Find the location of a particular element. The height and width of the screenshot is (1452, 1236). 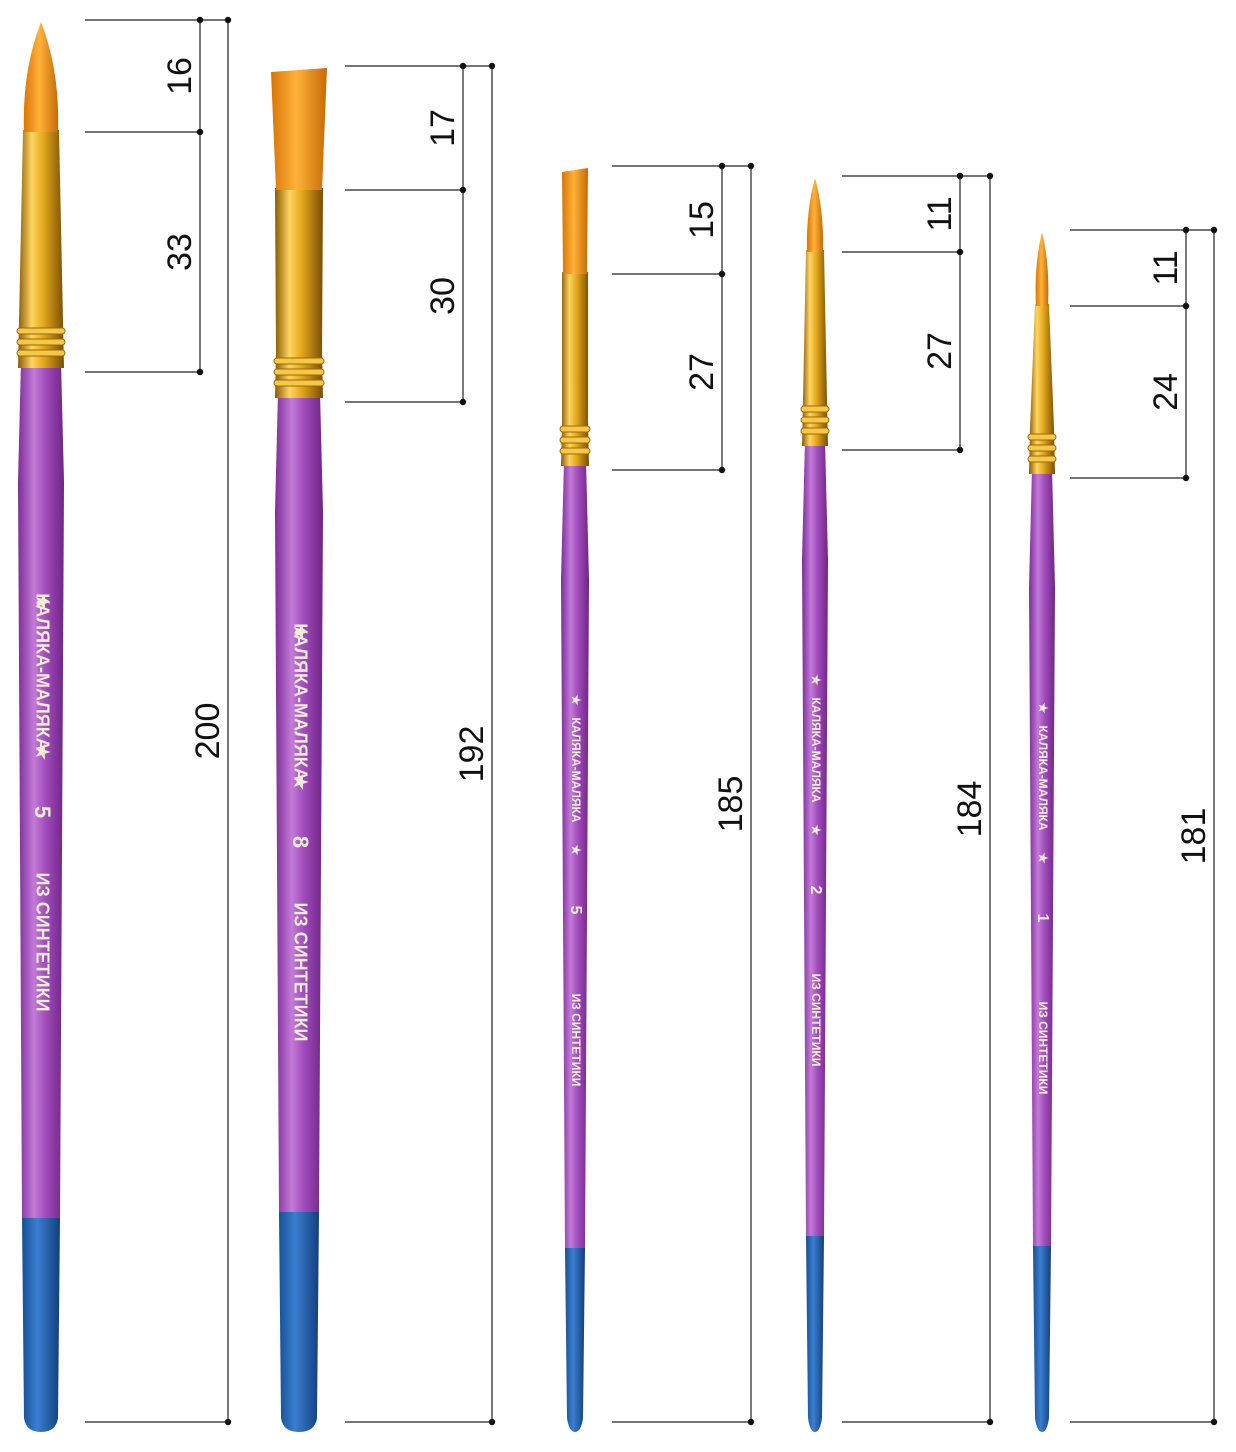

brush-2: ★КАЛЯКА-МАЛЯКА★ 8 ИЗ СИНТЕТИКИ is located at coordinates (299, 750).